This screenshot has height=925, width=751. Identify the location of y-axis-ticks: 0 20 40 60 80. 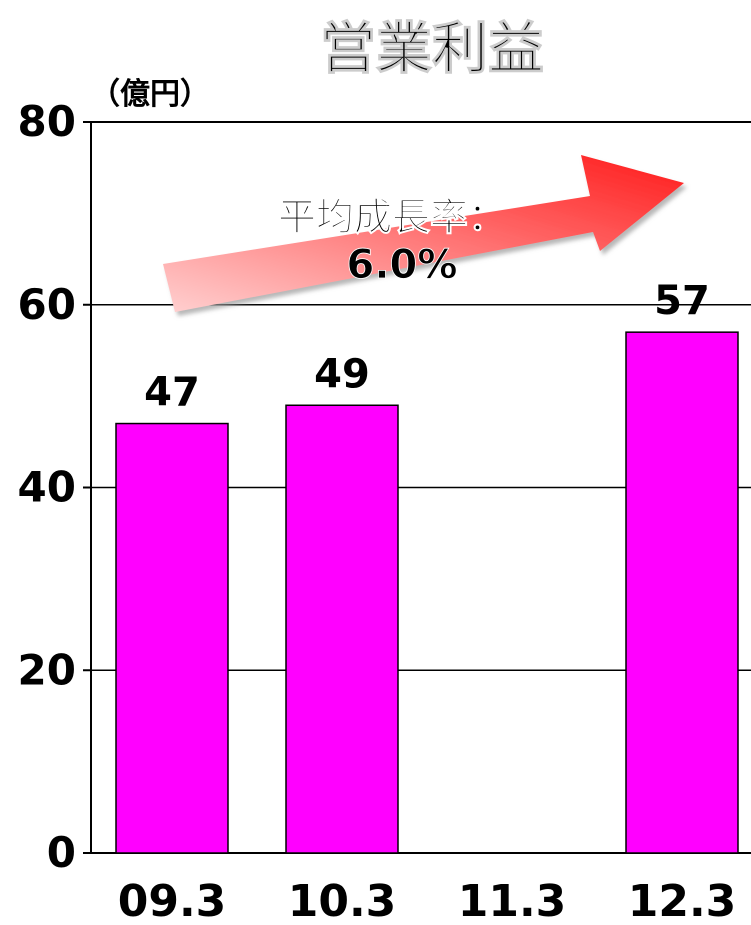
(54, 487).